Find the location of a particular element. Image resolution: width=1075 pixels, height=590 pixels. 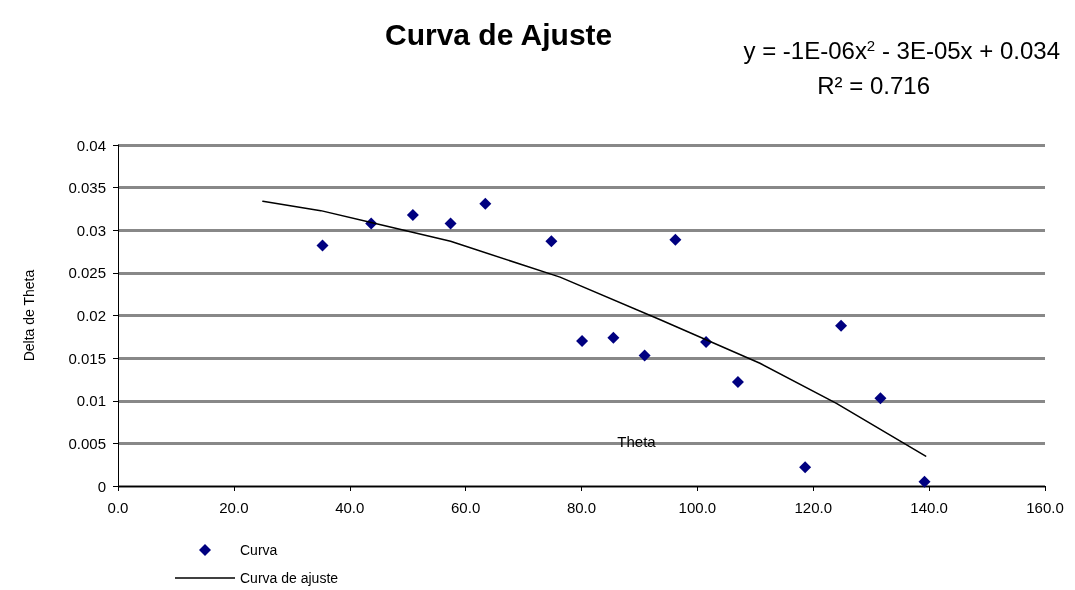

x-tick-label: 160.0 is located at coordinates (1045, 507).